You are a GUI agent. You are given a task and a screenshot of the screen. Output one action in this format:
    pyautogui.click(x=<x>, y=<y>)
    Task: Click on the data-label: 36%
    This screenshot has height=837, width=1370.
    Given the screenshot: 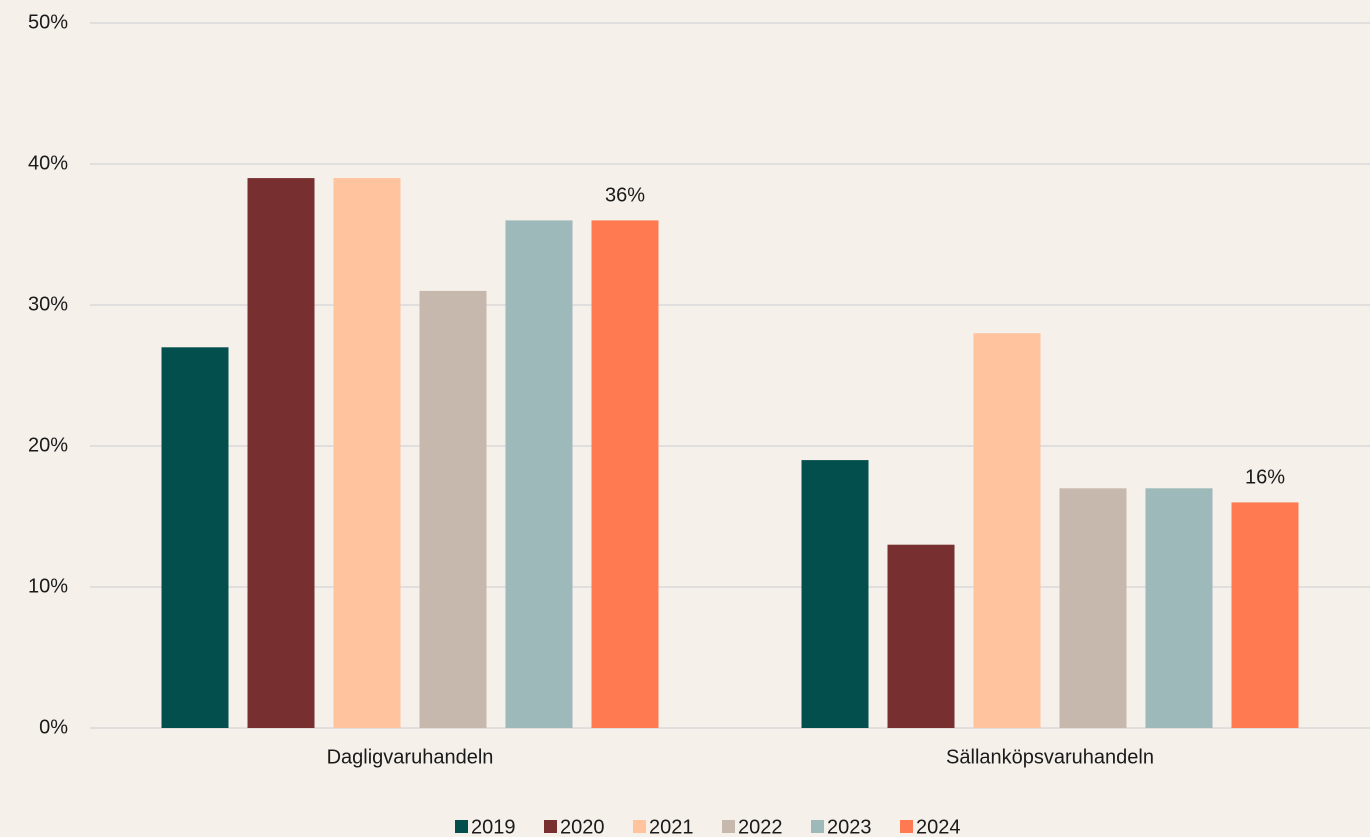 What is the action you would take?
    pyautogui.click(x=625, y=196)
    